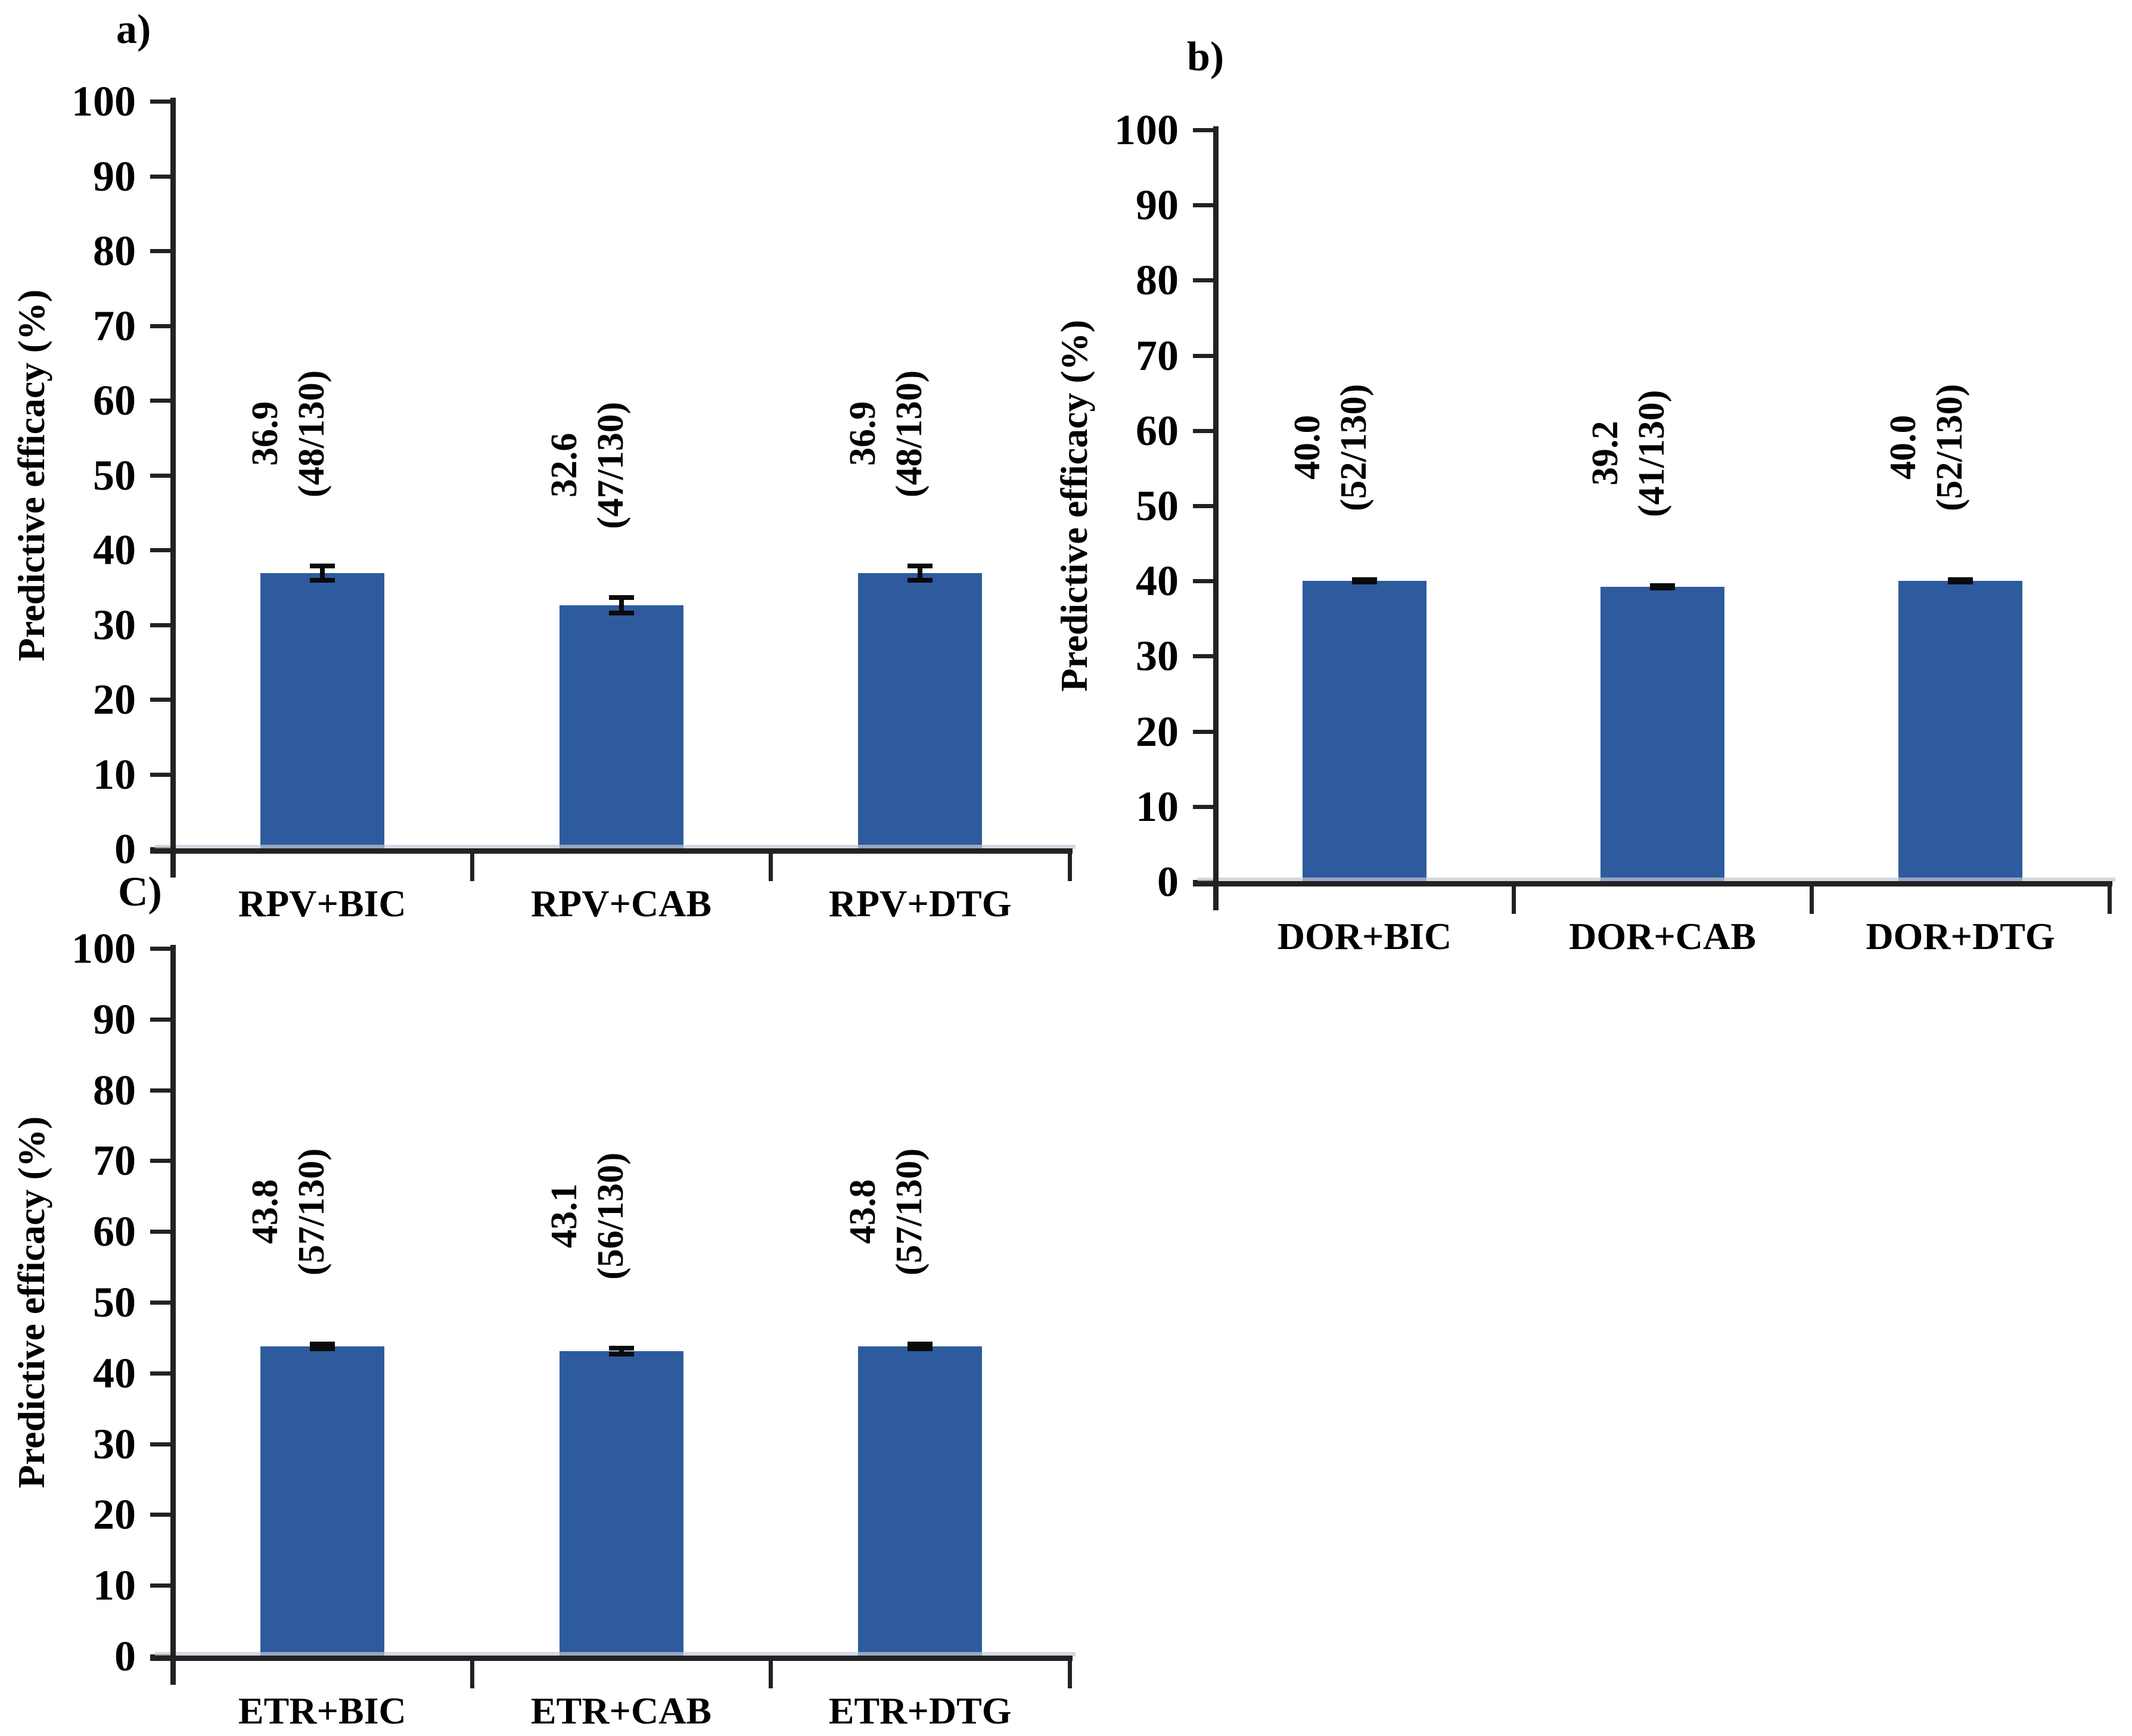  What do you see at coordinates (587, 1216) in the screenshot?
I see `bar-value-label: 43.1 (56/130)` at bounding box center [587, 1216].